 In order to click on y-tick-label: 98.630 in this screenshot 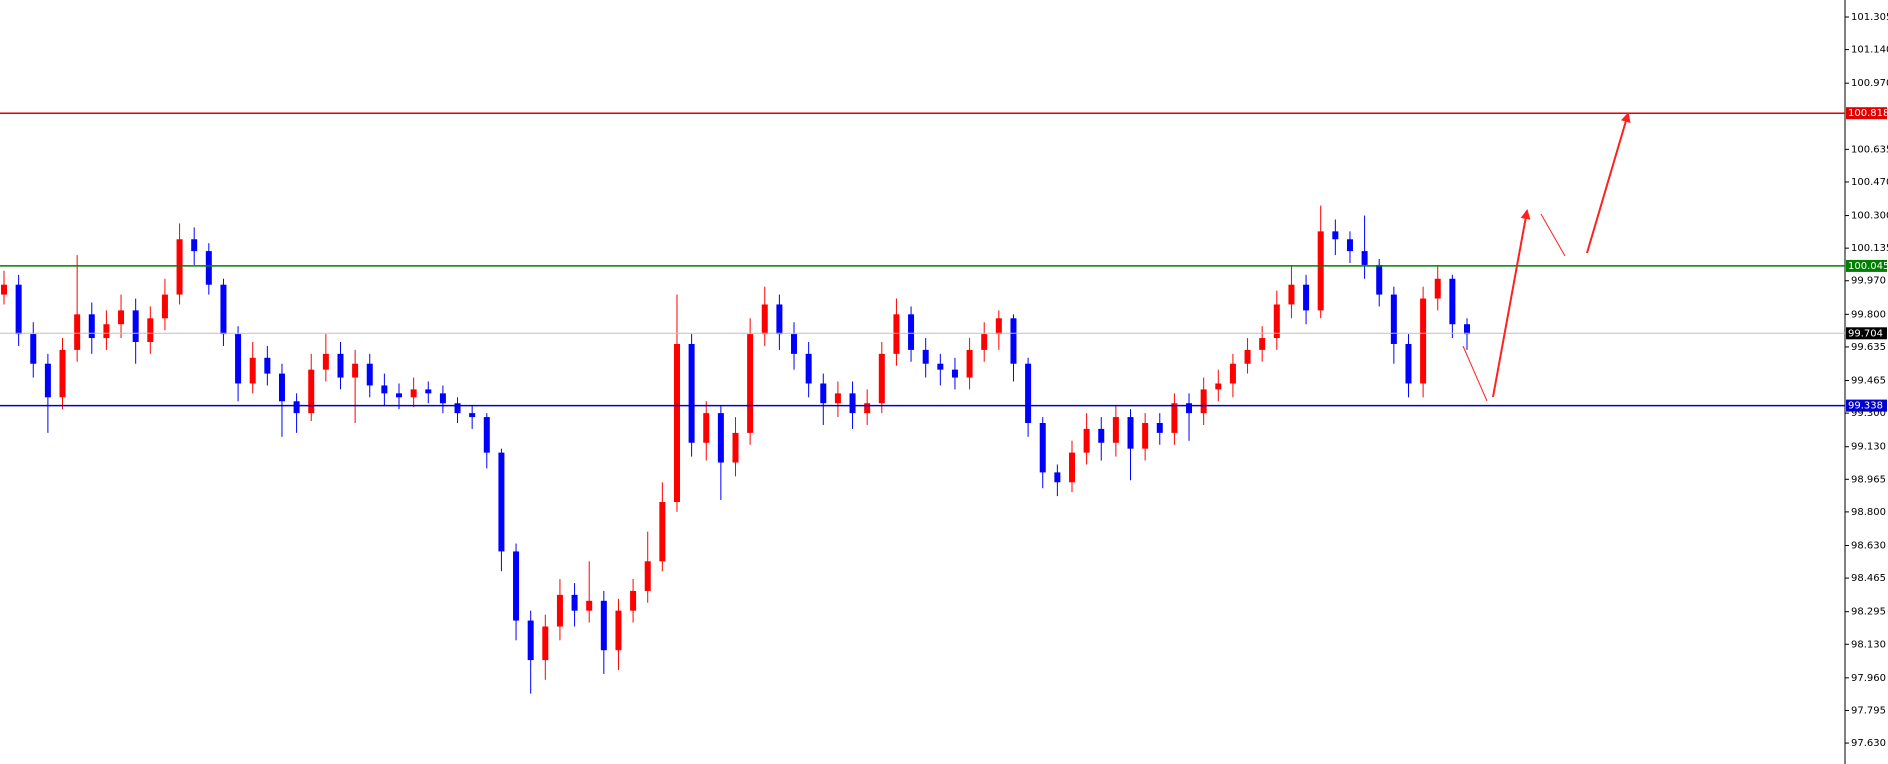, I will do `click(1868, 545)`.